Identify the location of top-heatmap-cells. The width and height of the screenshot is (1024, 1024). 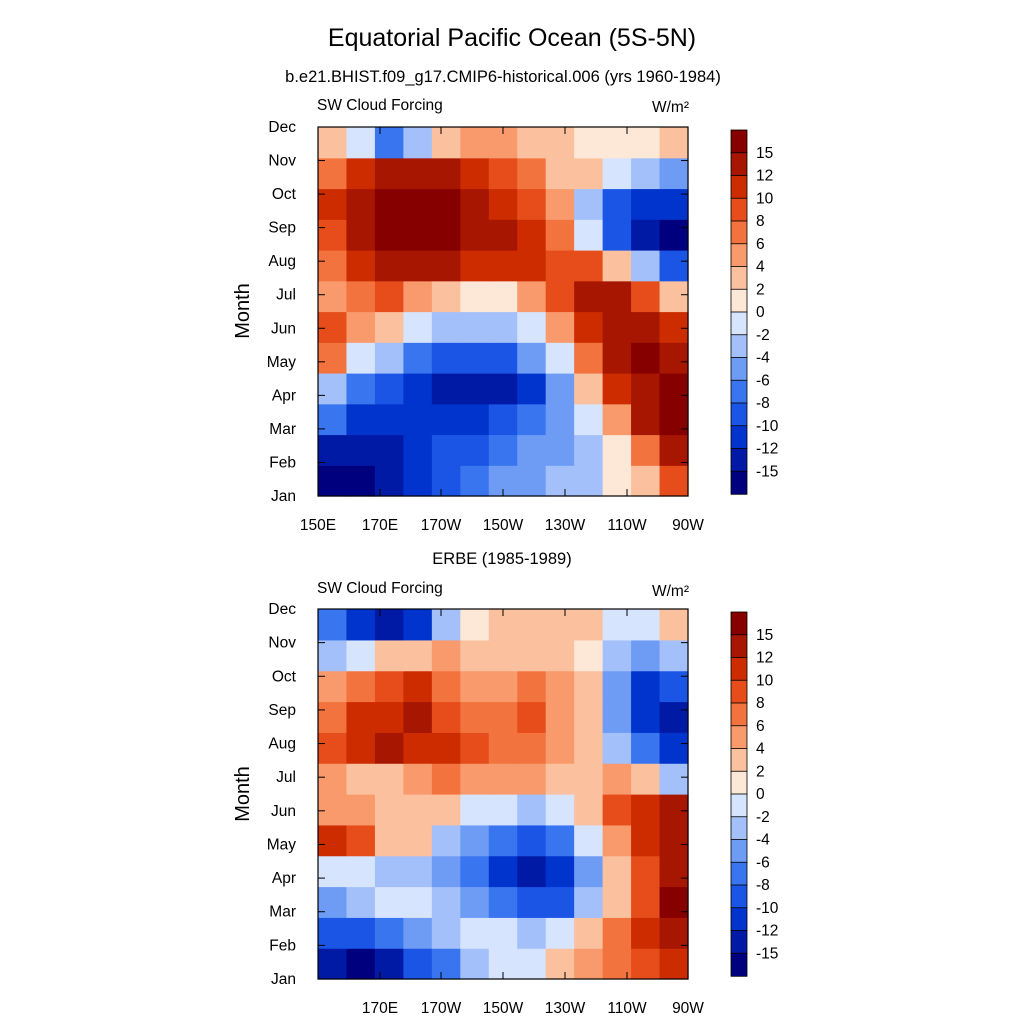
(503, 312).